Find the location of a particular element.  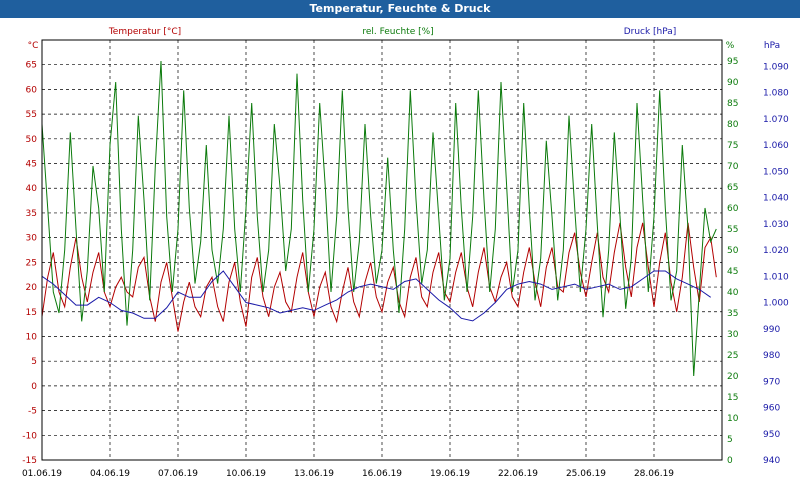

humidity-tick-label: 45 is located at coordinates (732, 272).